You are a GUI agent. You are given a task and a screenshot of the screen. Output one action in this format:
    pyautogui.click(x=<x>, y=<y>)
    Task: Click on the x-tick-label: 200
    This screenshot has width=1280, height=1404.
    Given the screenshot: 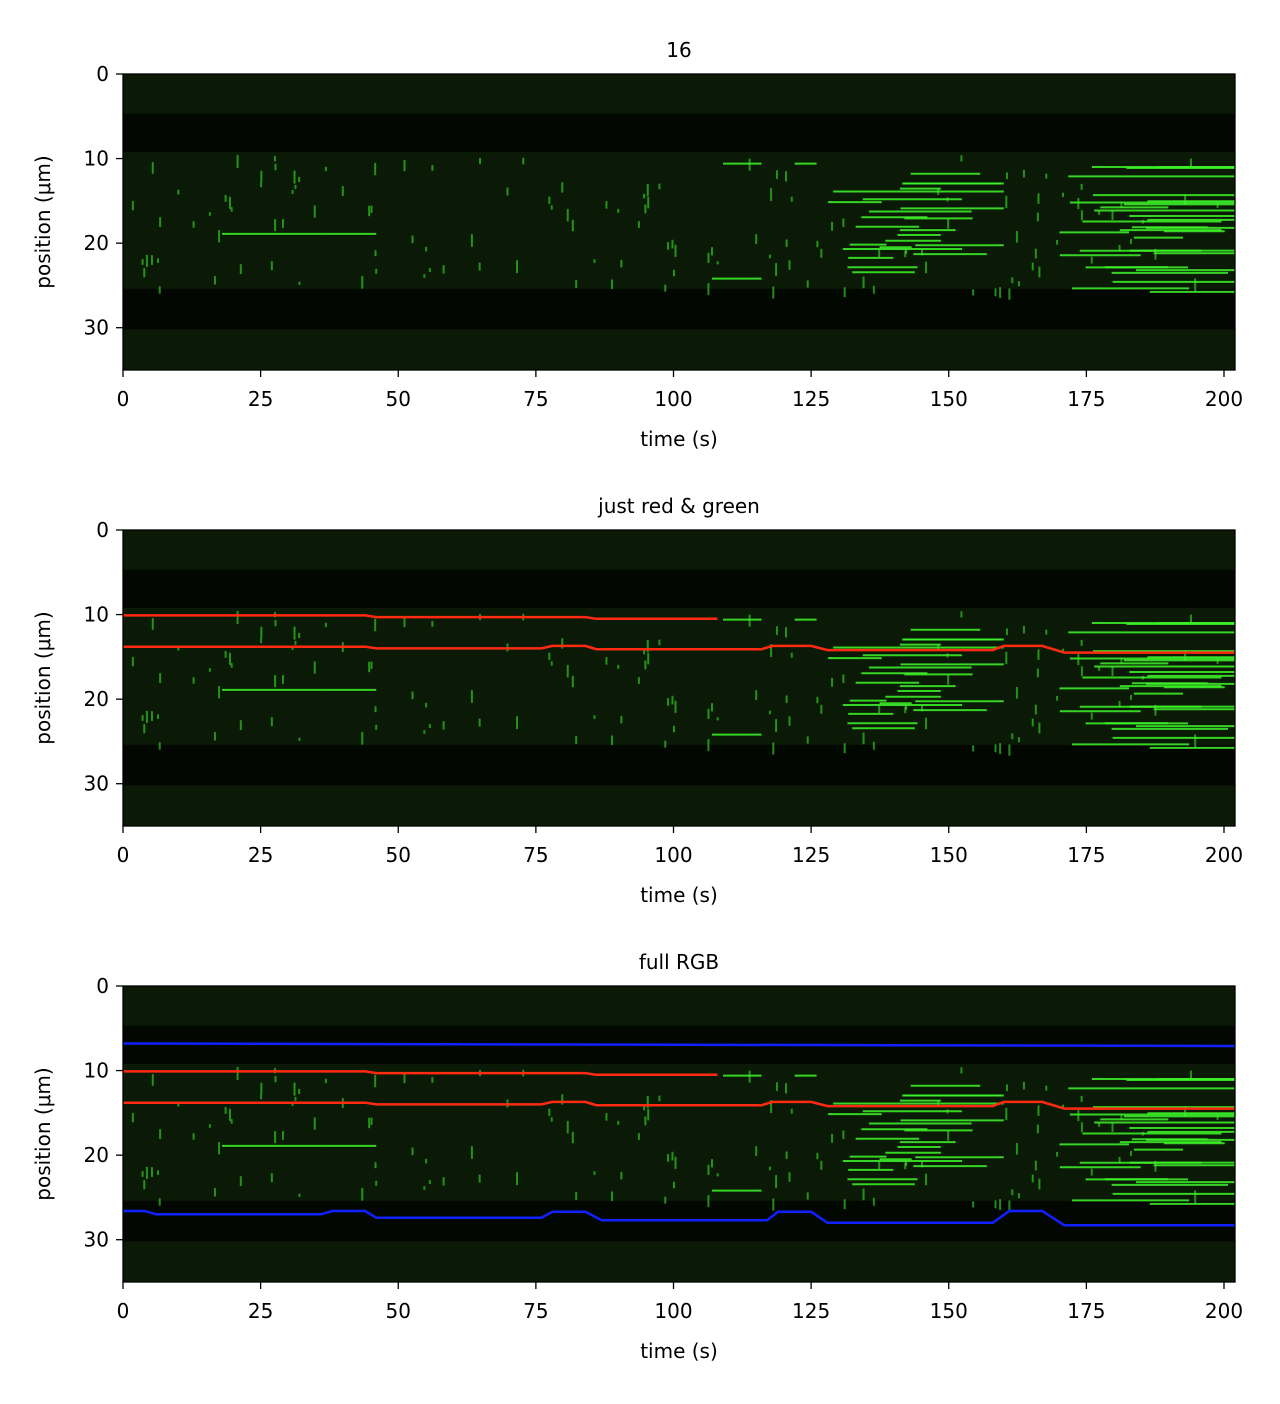 What is the action you would take?
    pyautogui.click(x=1224, y=1311)
    